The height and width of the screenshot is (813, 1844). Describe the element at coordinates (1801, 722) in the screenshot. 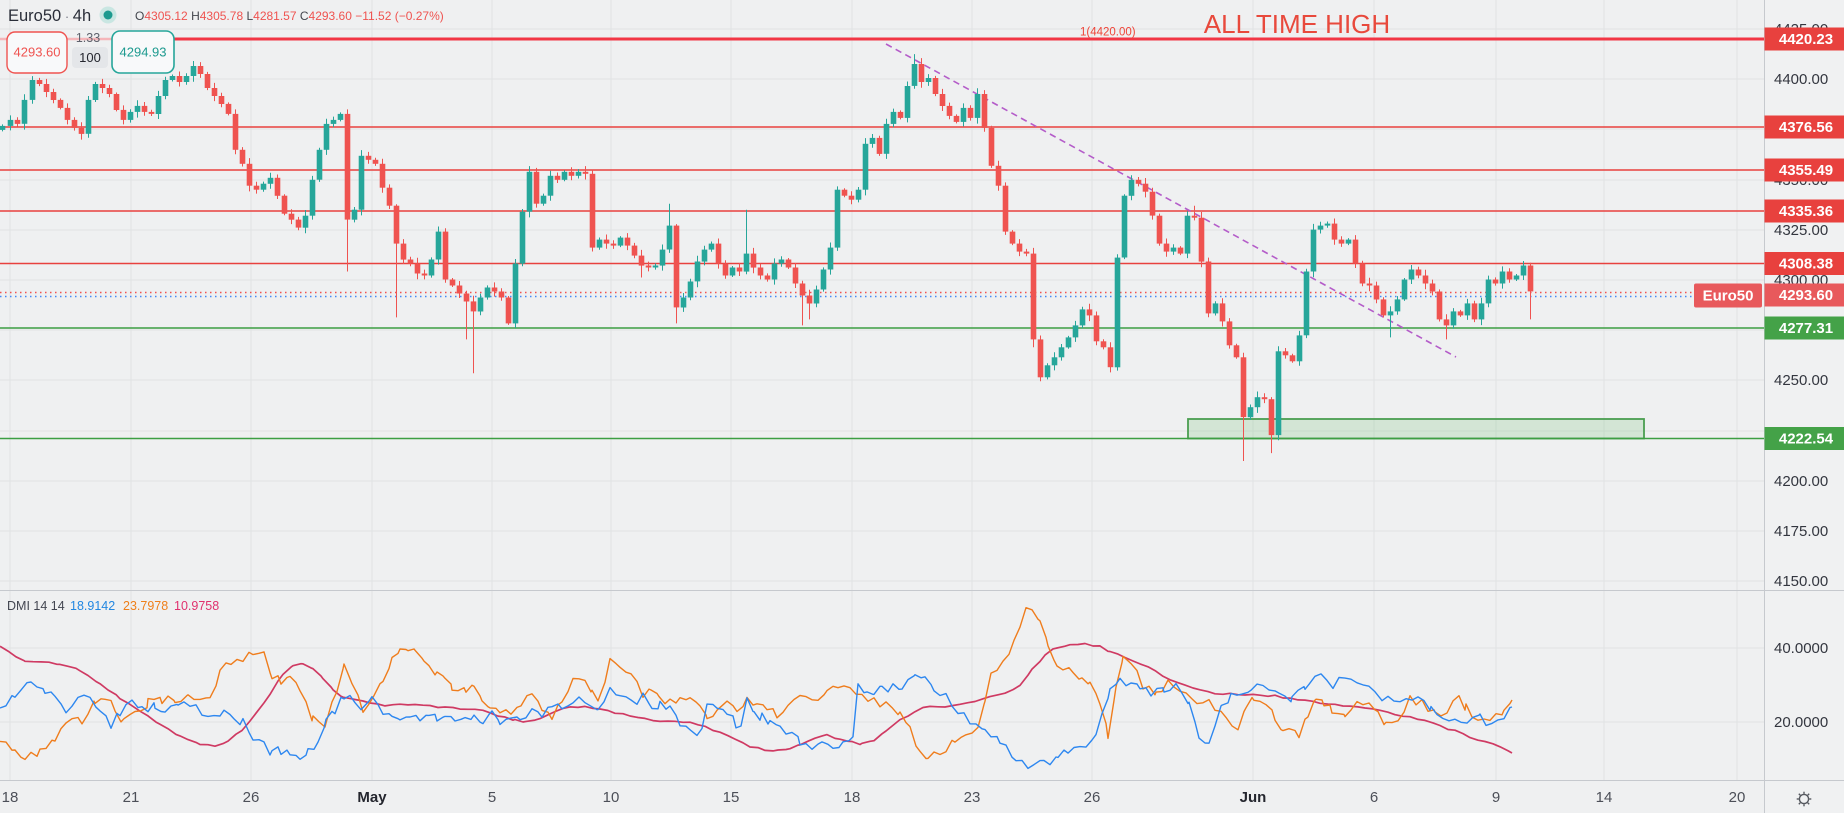

I see `svg-text: 20.0000` at that location.